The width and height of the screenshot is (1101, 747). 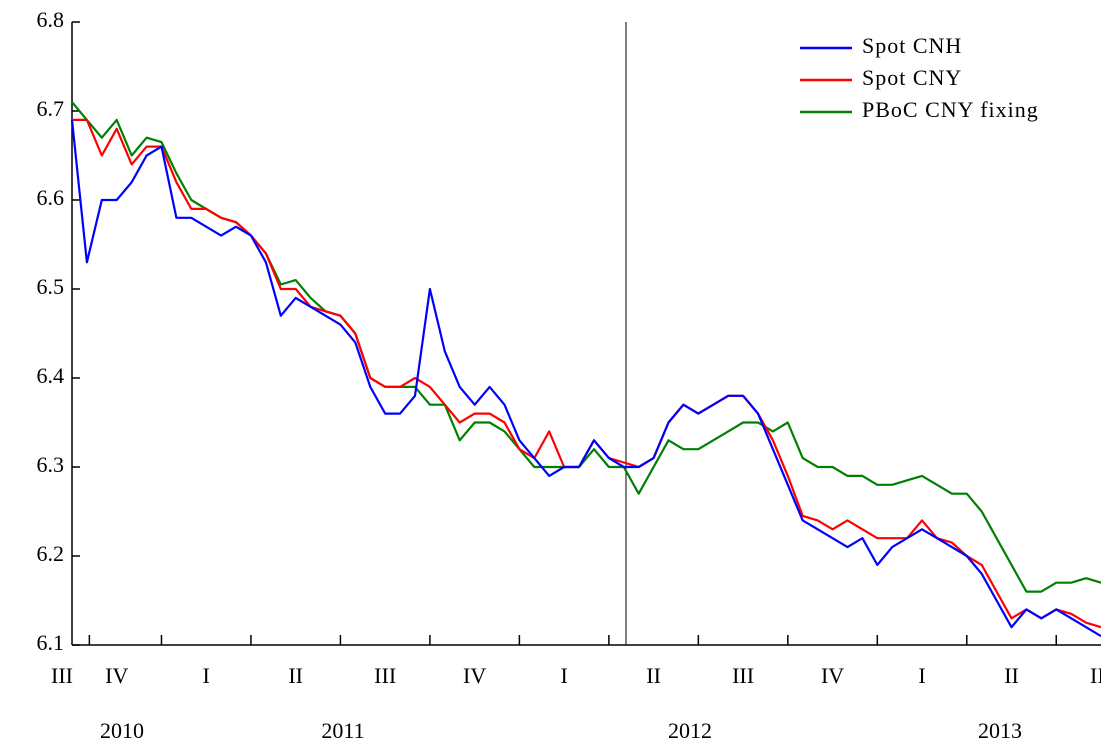 I want to click on year-label: 2011, so click(x=342, y=730).